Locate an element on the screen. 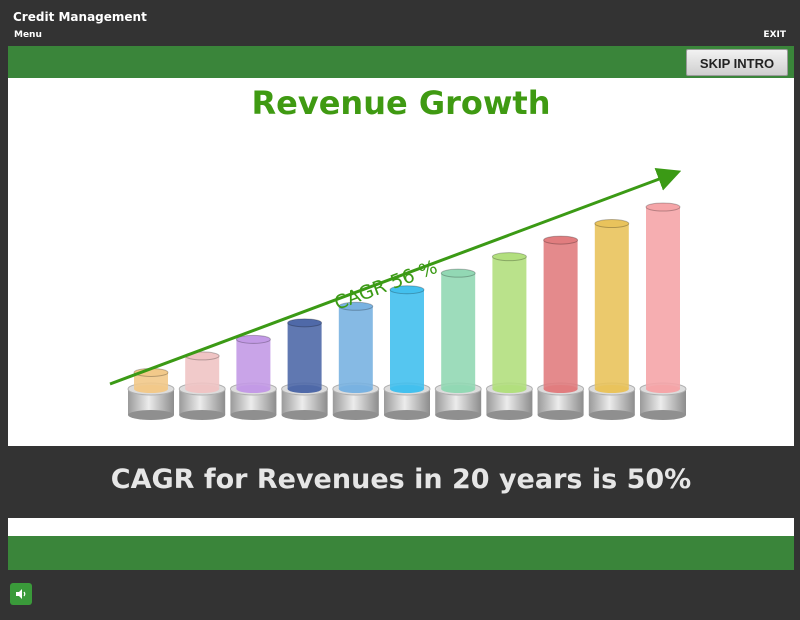 The image size is (800, 620). sound-toggle-button is located at coordinates (21, 594).